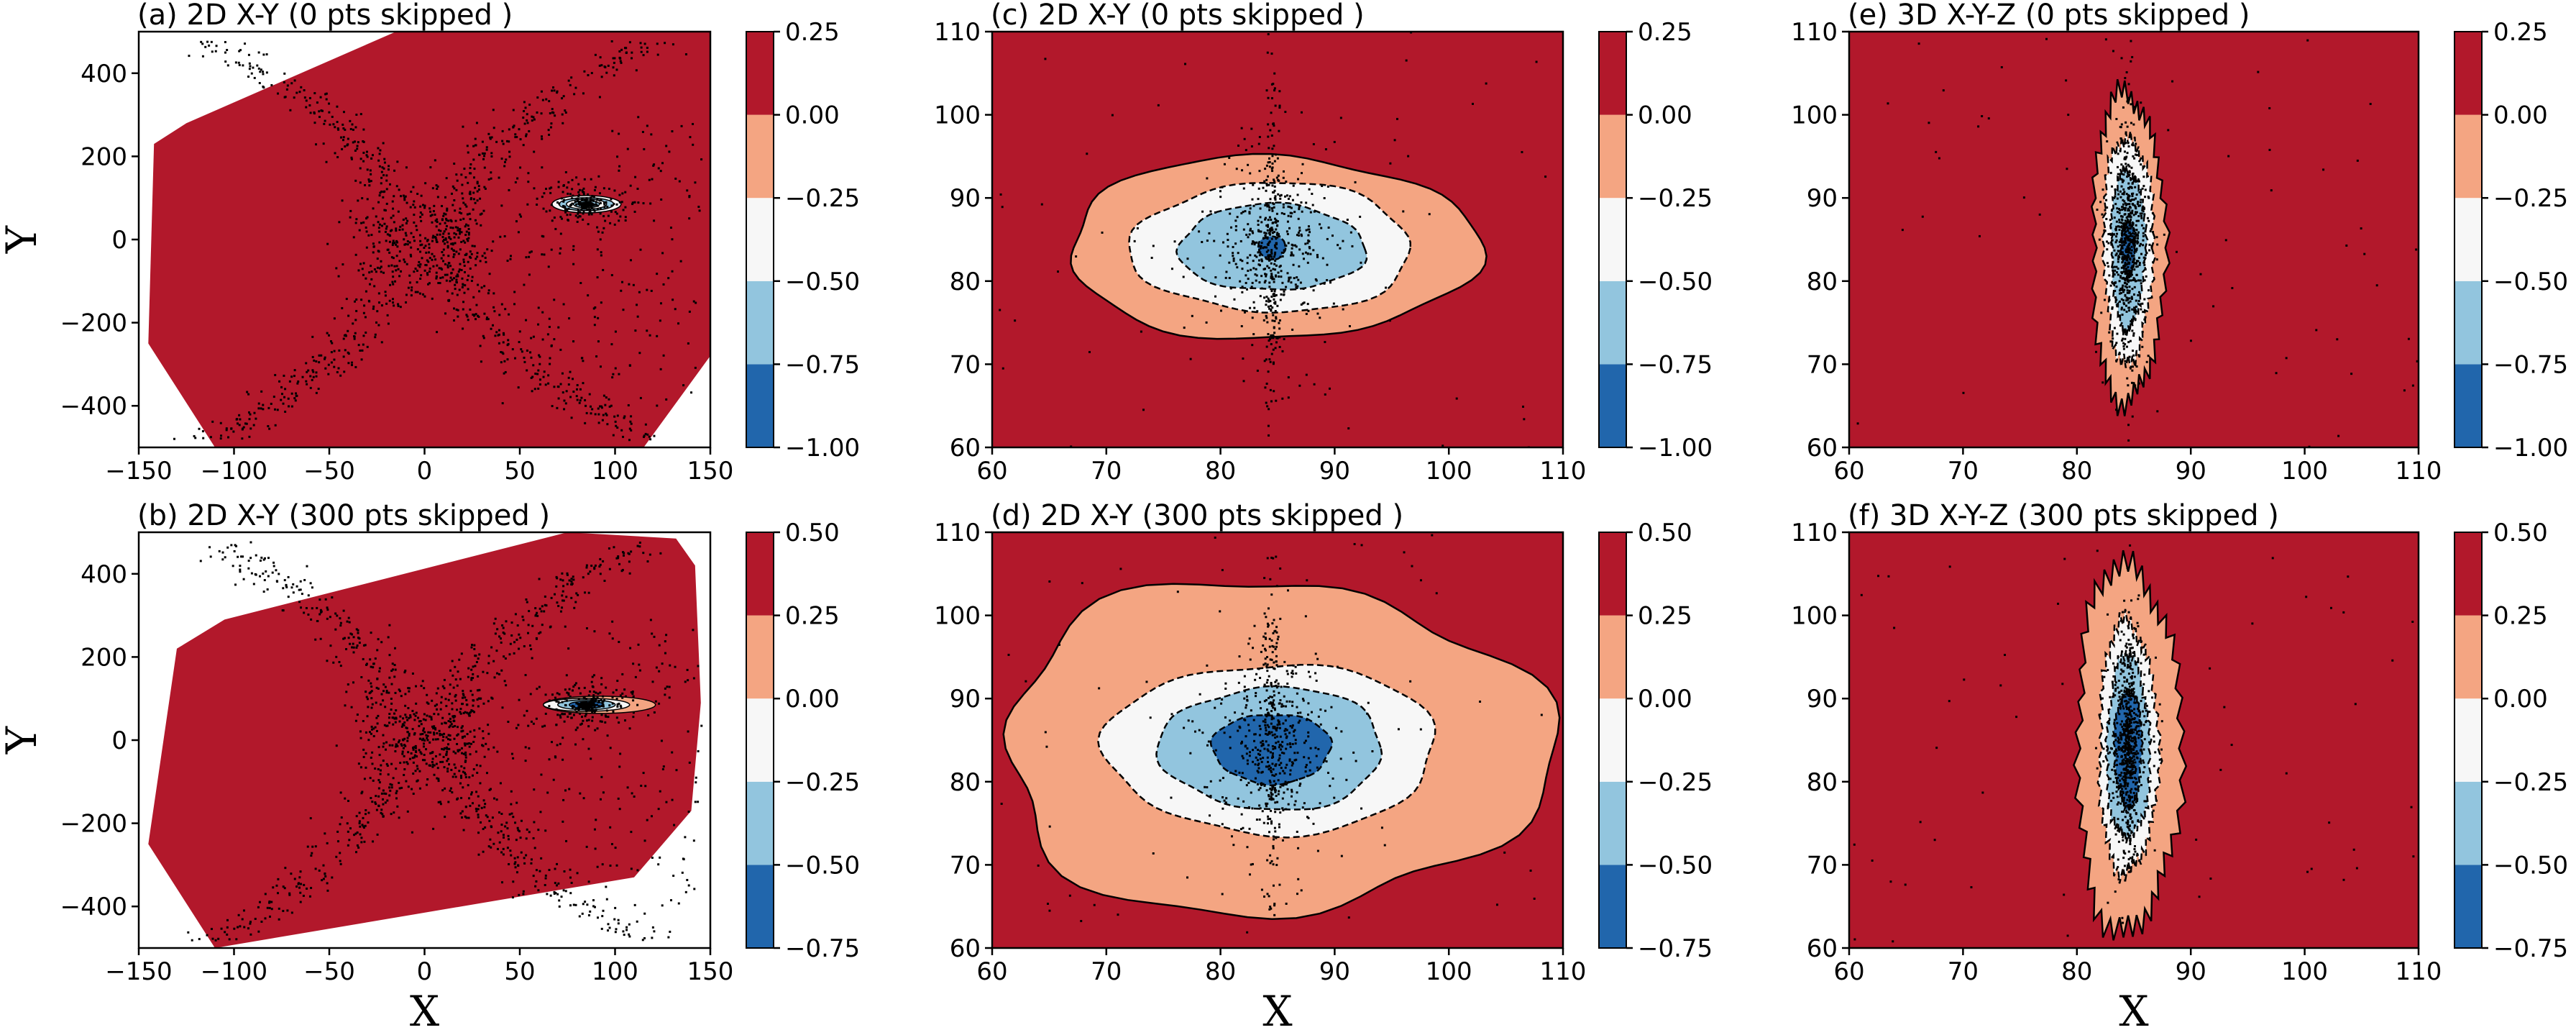 The height and width of the screenshot is (1030, 2576). I want to click on colorbar-d: −0.75−0.50−0.250.000.250.50, so click(1656, 741).